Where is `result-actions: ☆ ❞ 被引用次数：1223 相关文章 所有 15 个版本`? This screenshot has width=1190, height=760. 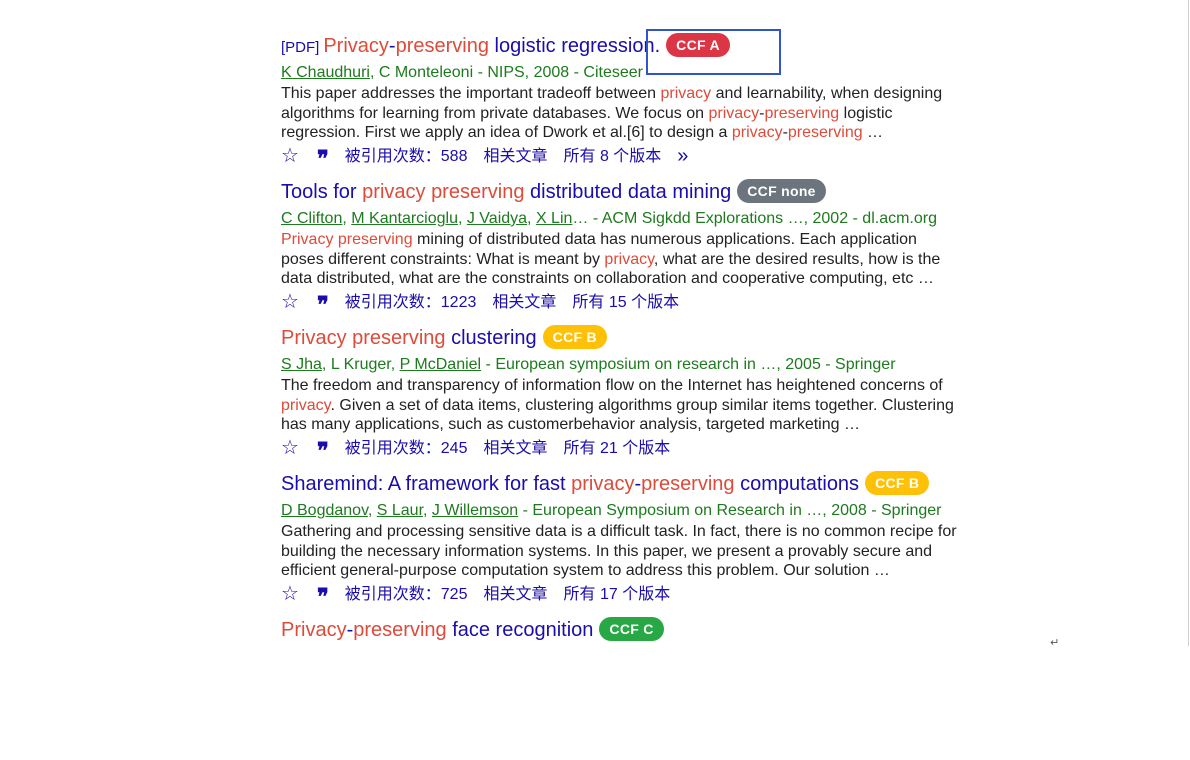 result-actions: ☆ ❞ 被引用次数：1223 相关文章 所有 15 个版本 is located at coordinates (621, 303).